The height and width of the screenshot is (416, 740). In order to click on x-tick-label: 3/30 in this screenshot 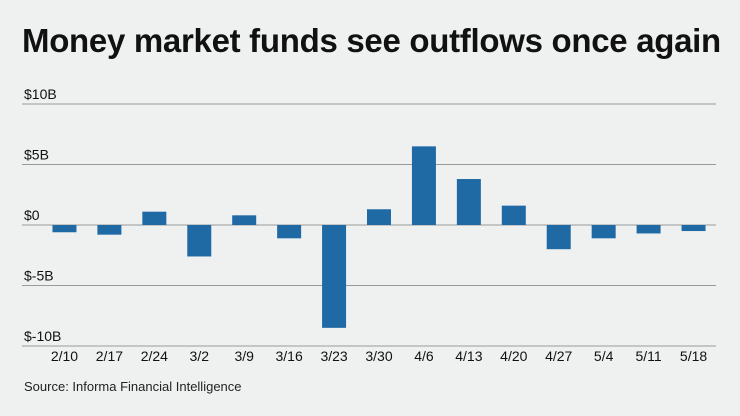, I will do `click(378, 356)`.